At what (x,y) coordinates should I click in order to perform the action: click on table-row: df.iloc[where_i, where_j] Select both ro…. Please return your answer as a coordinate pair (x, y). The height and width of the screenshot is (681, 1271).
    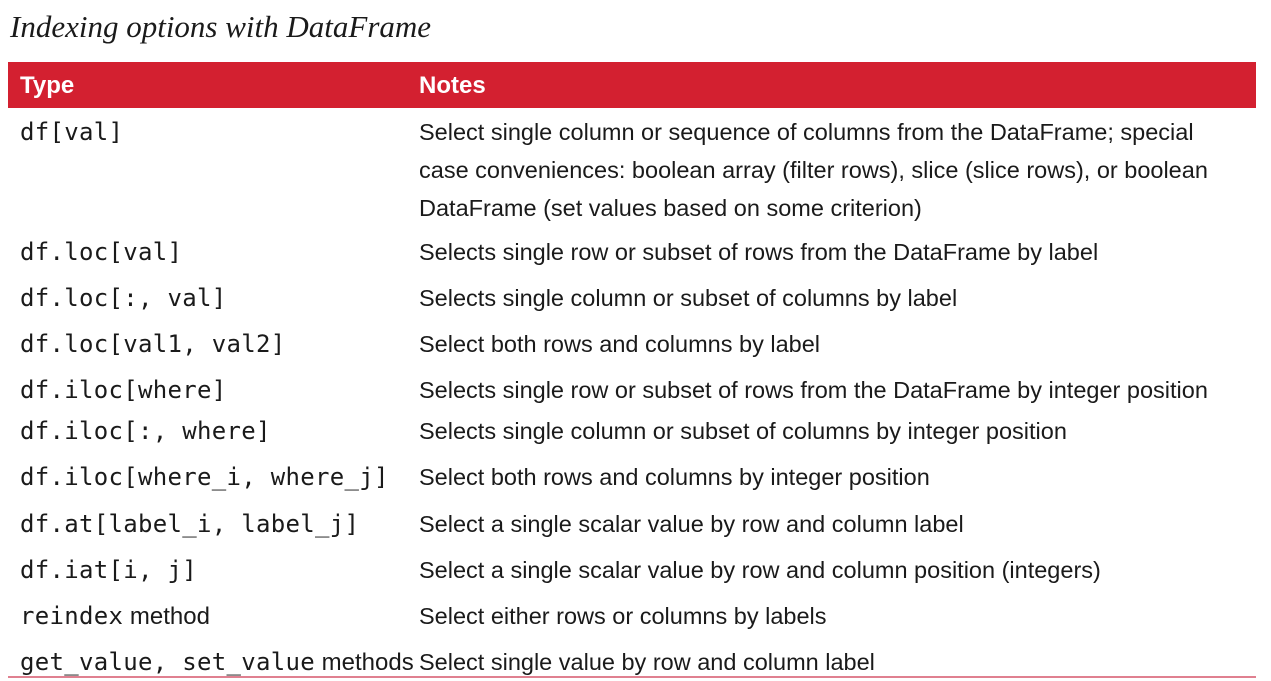
    Looking at the image, I should click on (632, 477).